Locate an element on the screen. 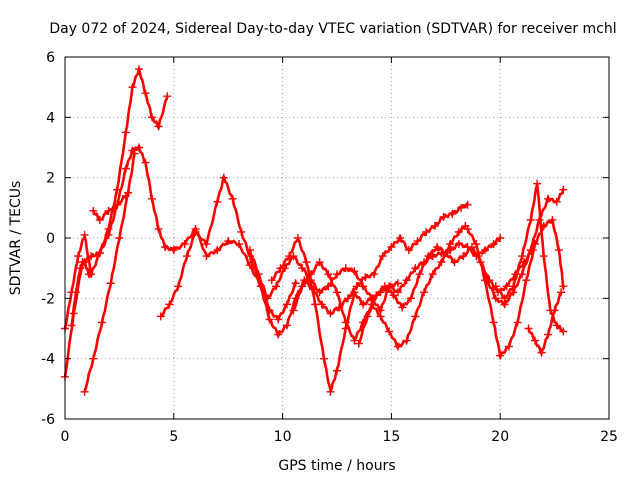  x-tick-label: 20 is located at coordinates (500, 437).